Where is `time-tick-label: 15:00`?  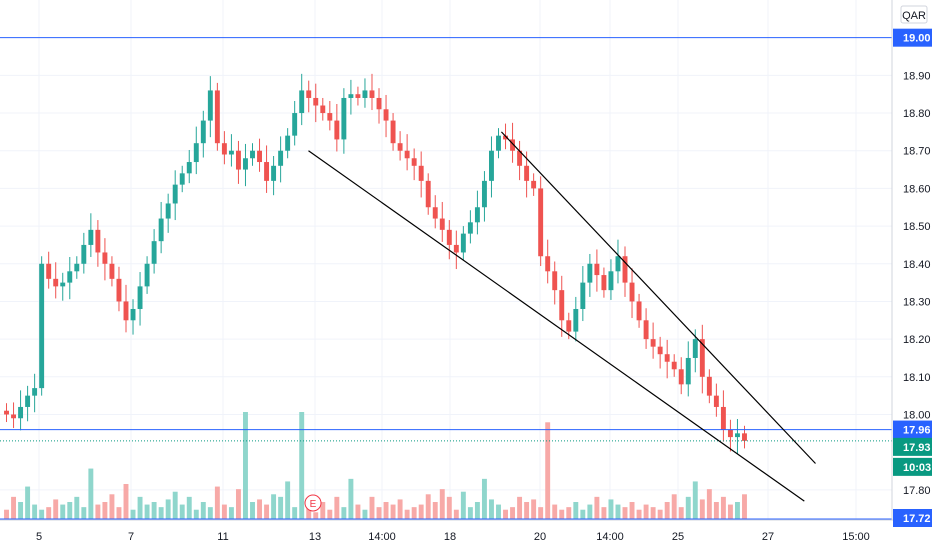 time-tick-label: 15:00 is located at coordinates (856, 537).